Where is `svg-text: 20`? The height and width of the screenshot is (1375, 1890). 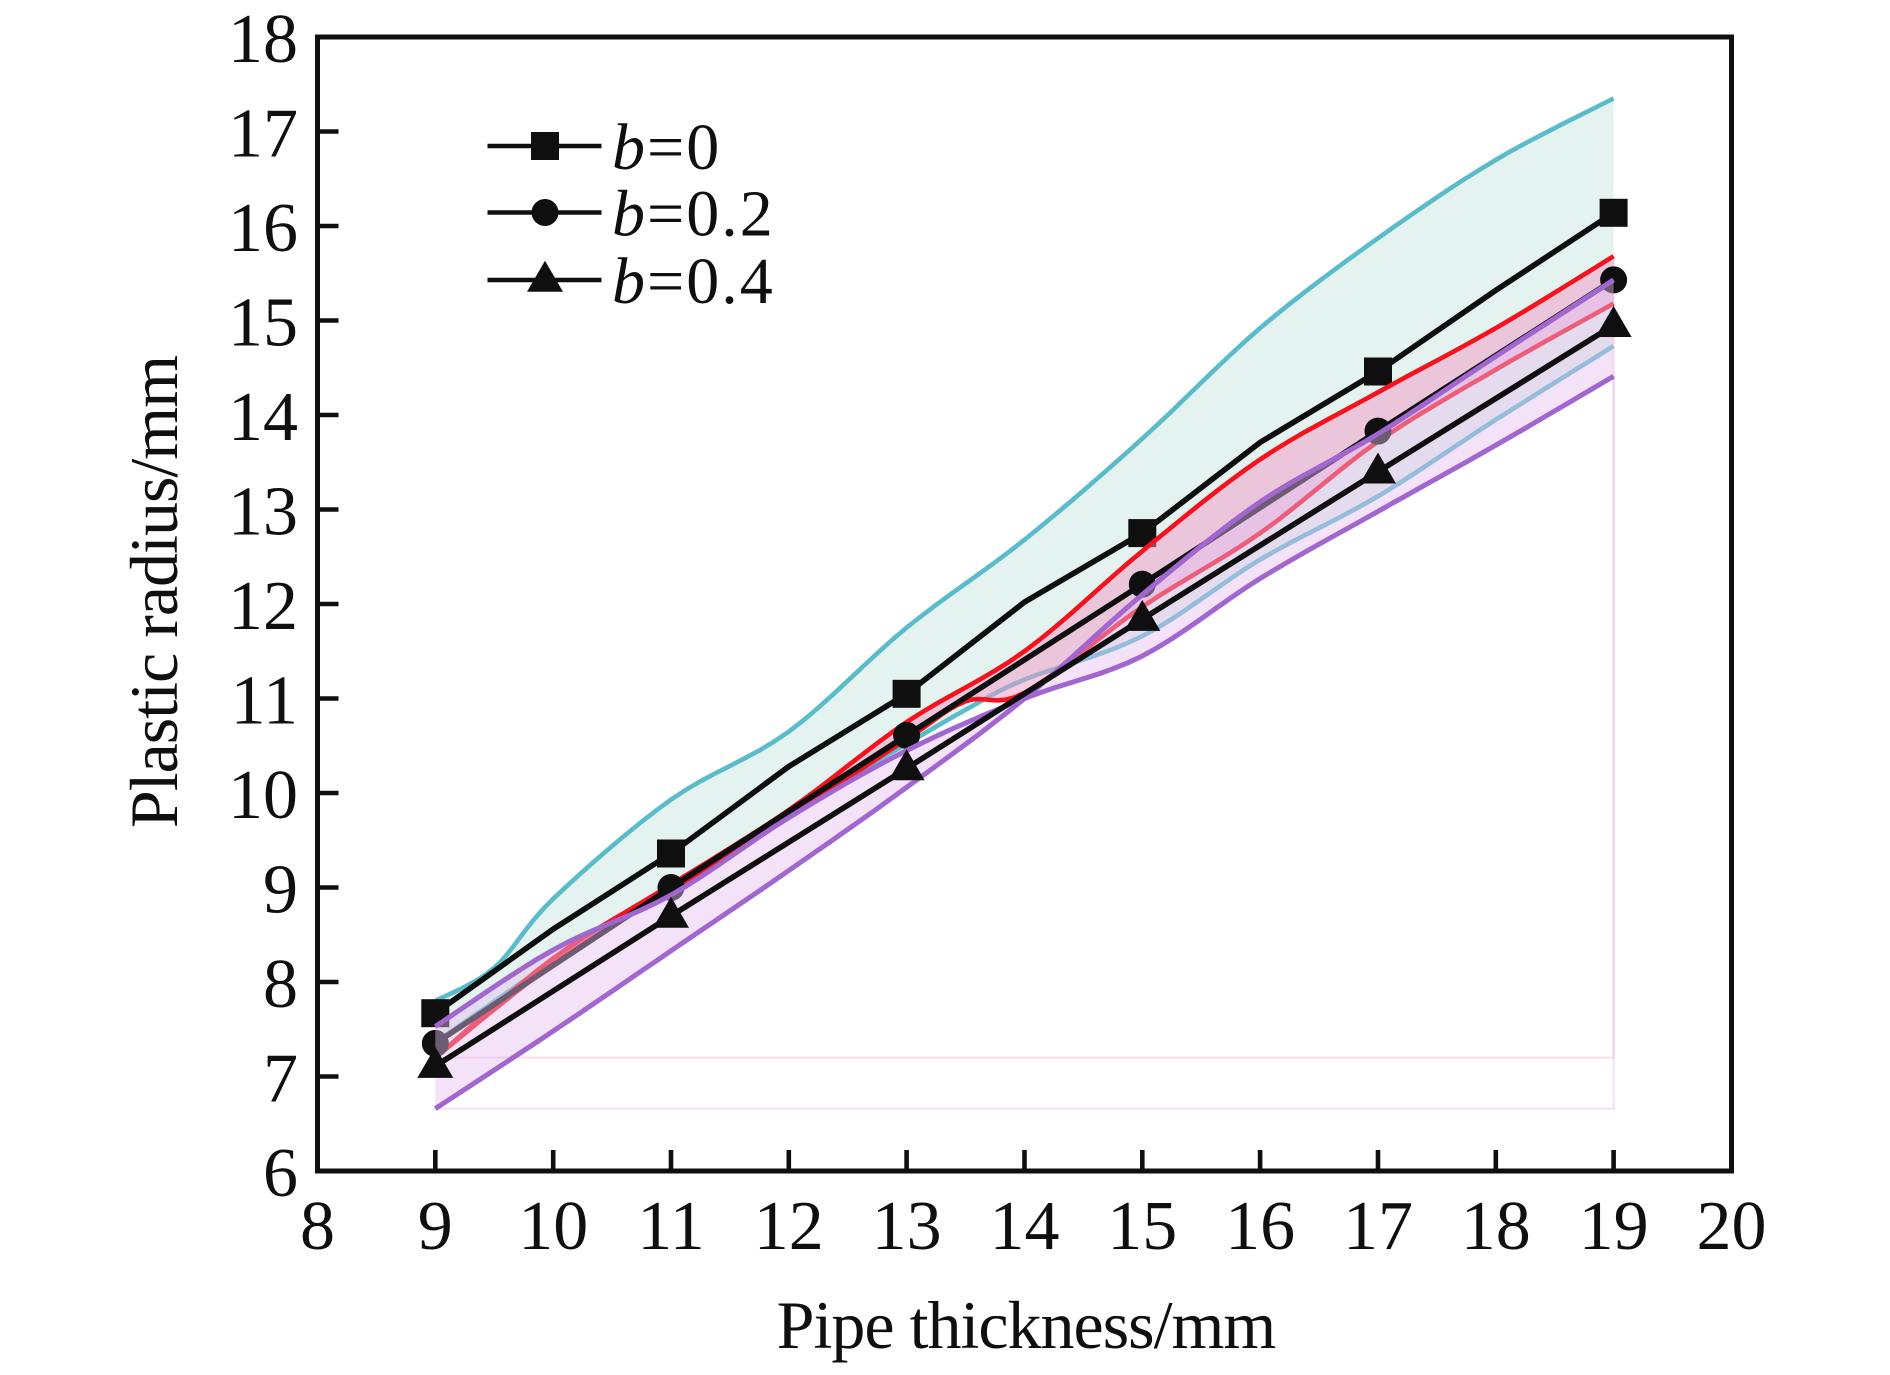 svg-text: 20 is located at coordinates (1732, 1226).